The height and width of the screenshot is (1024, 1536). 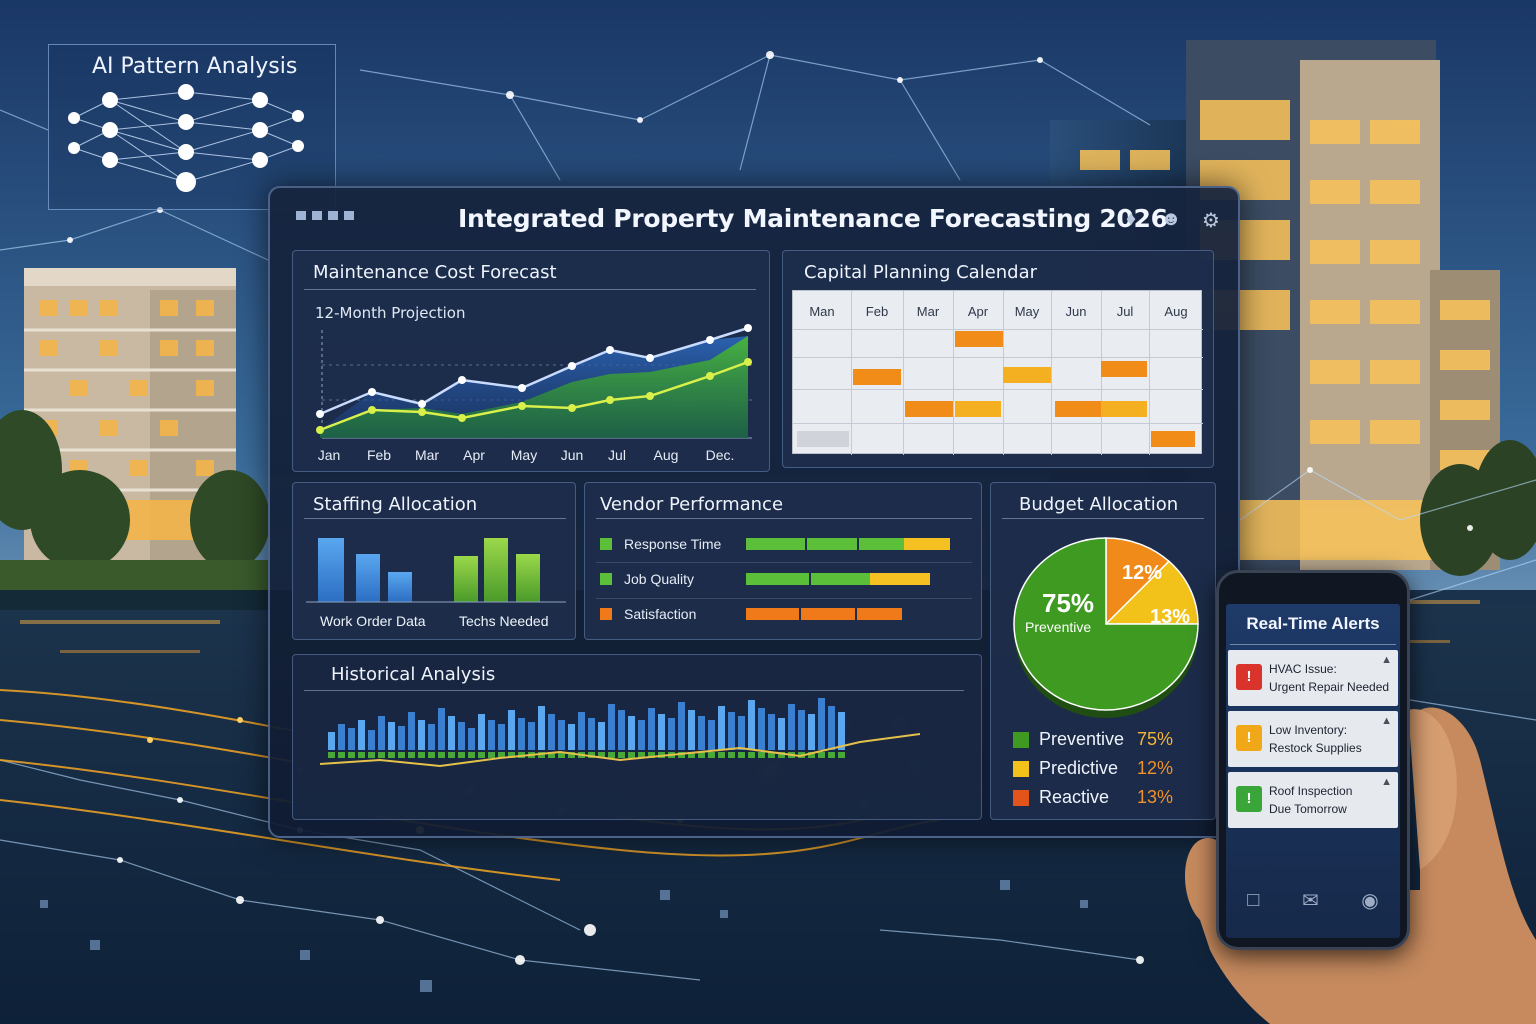 What do you see at coordinates (1313, 739) in the screenshot?
I see `alert-item-inventory: ! Low Inventory: Restock Supplies ▲` at bounding box center [1313, 739].